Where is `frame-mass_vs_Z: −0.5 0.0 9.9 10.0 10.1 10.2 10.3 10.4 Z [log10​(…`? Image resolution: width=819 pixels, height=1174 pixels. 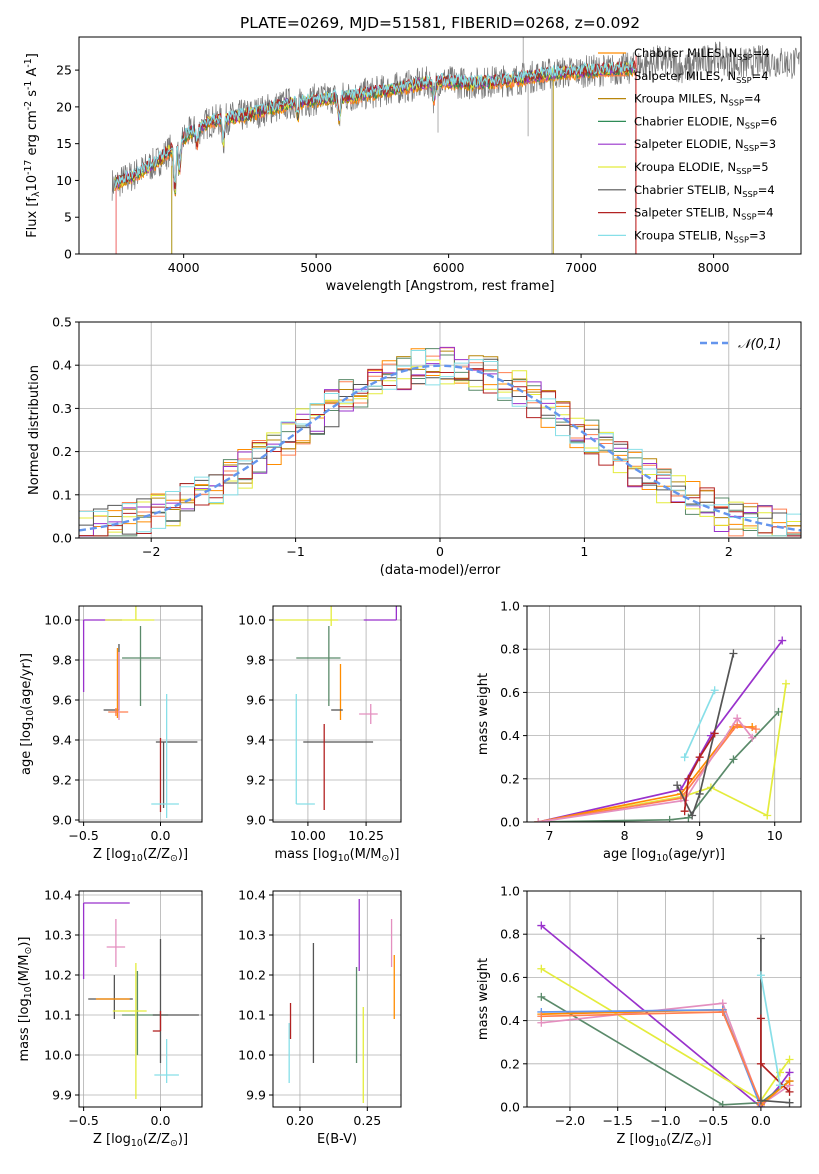 frame-mass_vs_Z: −0.5 0.0 9.9 10.0 10.1 10.2 10.3 10.4 Z [log10​(… is located at coordinates (110, 1018).